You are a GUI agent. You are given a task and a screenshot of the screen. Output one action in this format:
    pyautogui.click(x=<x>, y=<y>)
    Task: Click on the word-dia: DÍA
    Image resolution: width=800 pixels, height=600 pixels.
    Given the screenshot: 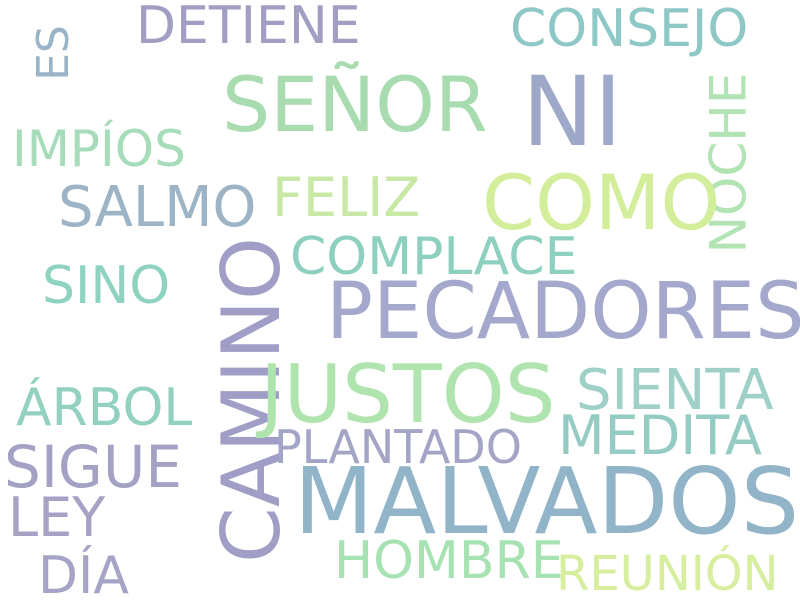 What is the action you would take?
    pyautogui.click(x=83, y=573)
    